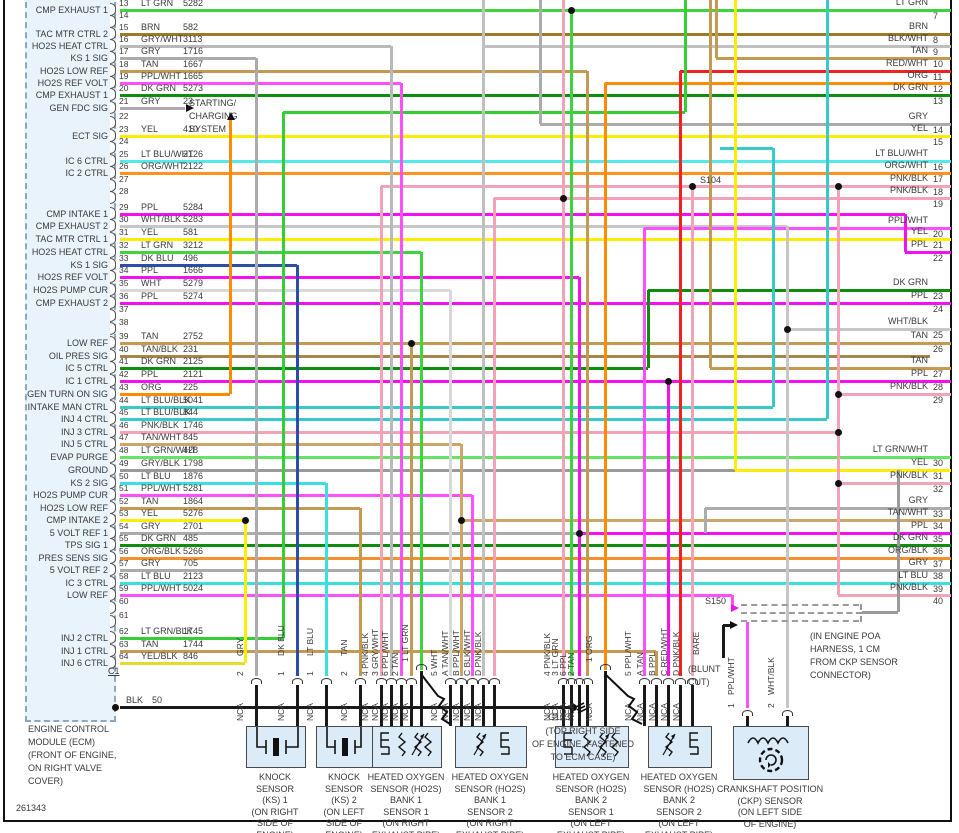 This screenshot has width=959, height=833. What do you see at coordinates (124, 601) in the screenshot?
I see `ecm-pin-number: 60` at bounding box center [124, 601].